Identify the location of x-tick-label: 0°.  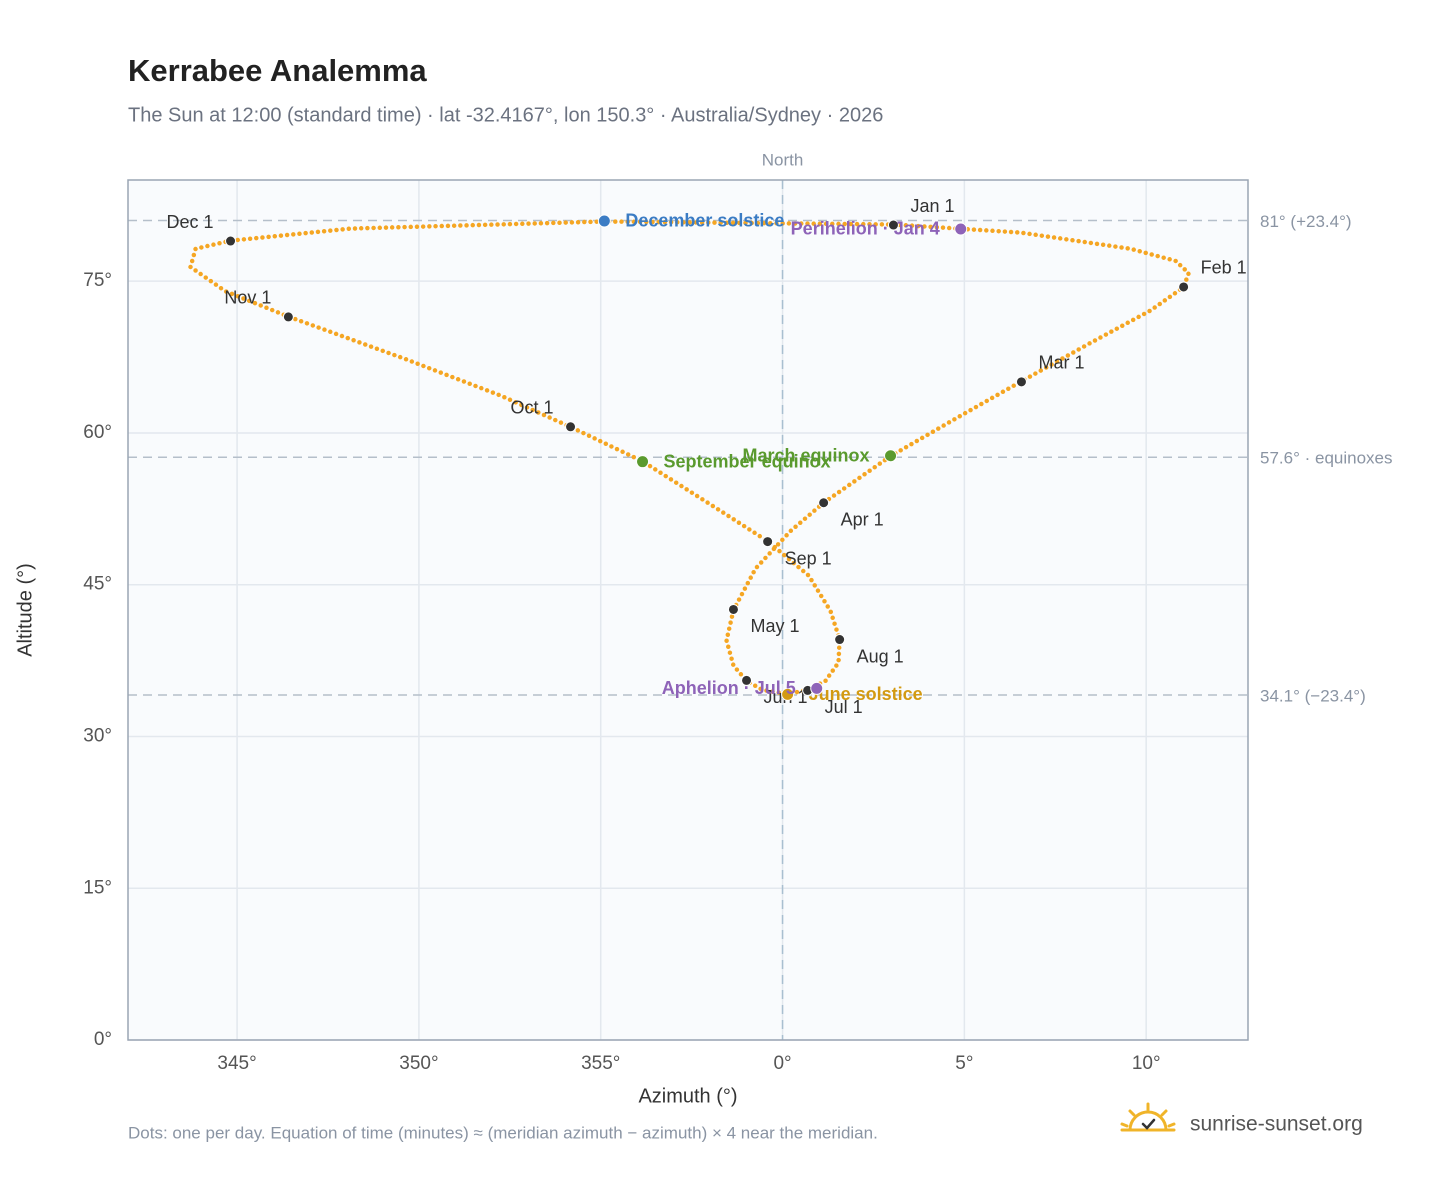
(782, 1063).